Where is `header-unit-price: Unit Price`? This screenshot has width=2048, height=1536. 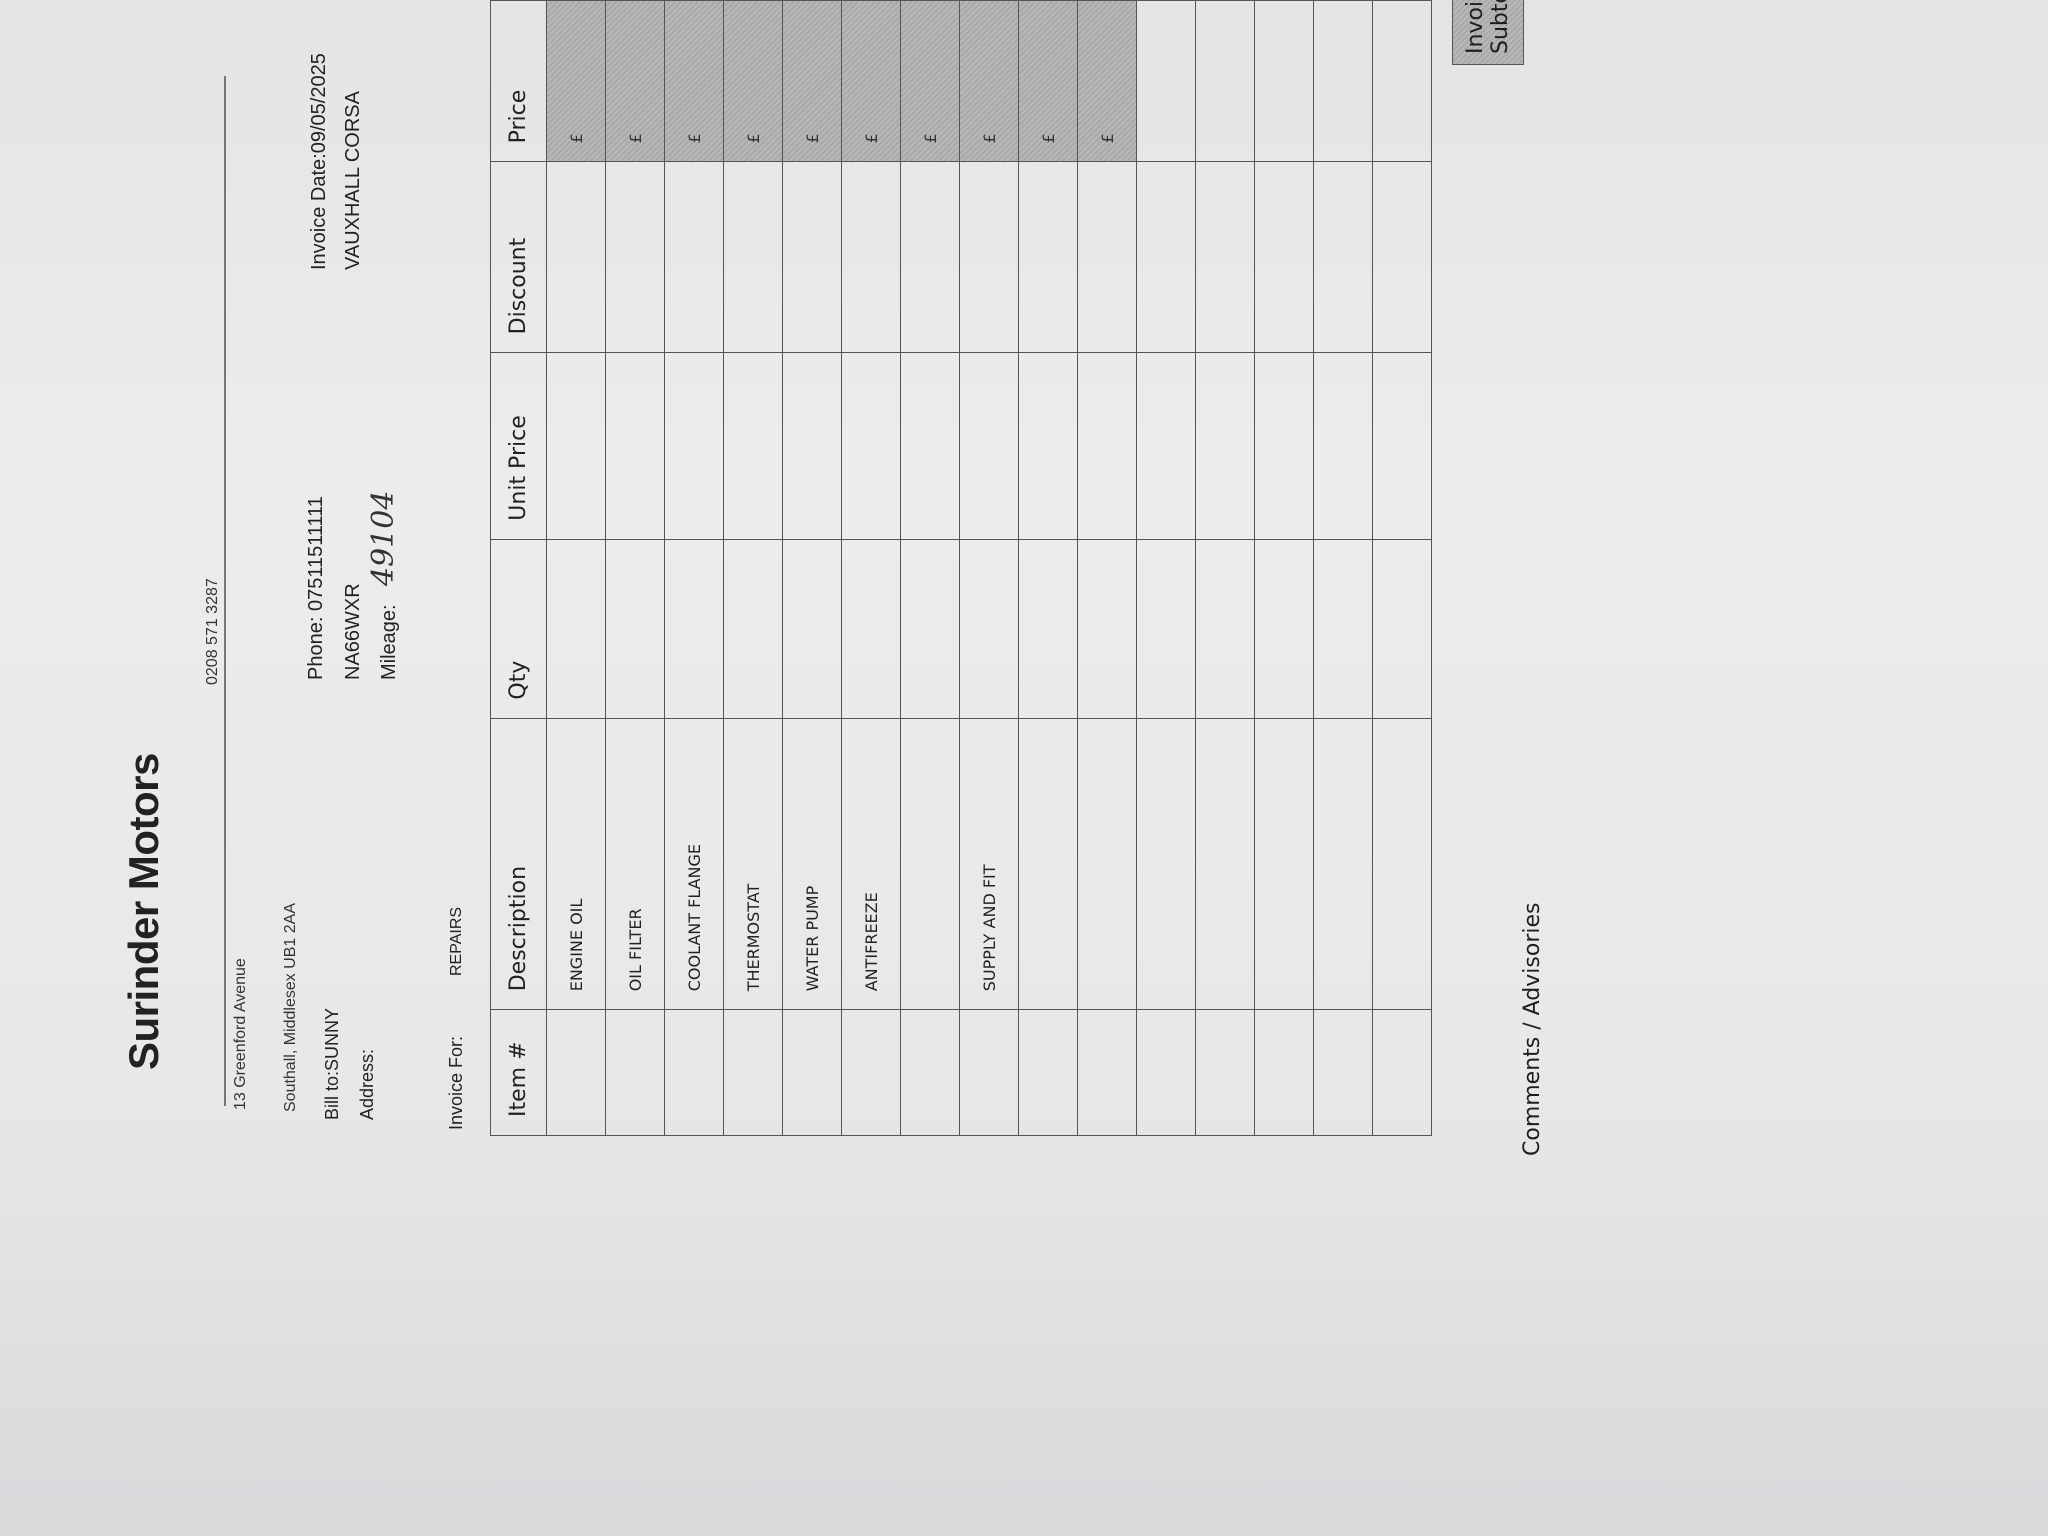 header-unit-price: Unit Price is located at coordinates (518, 446).